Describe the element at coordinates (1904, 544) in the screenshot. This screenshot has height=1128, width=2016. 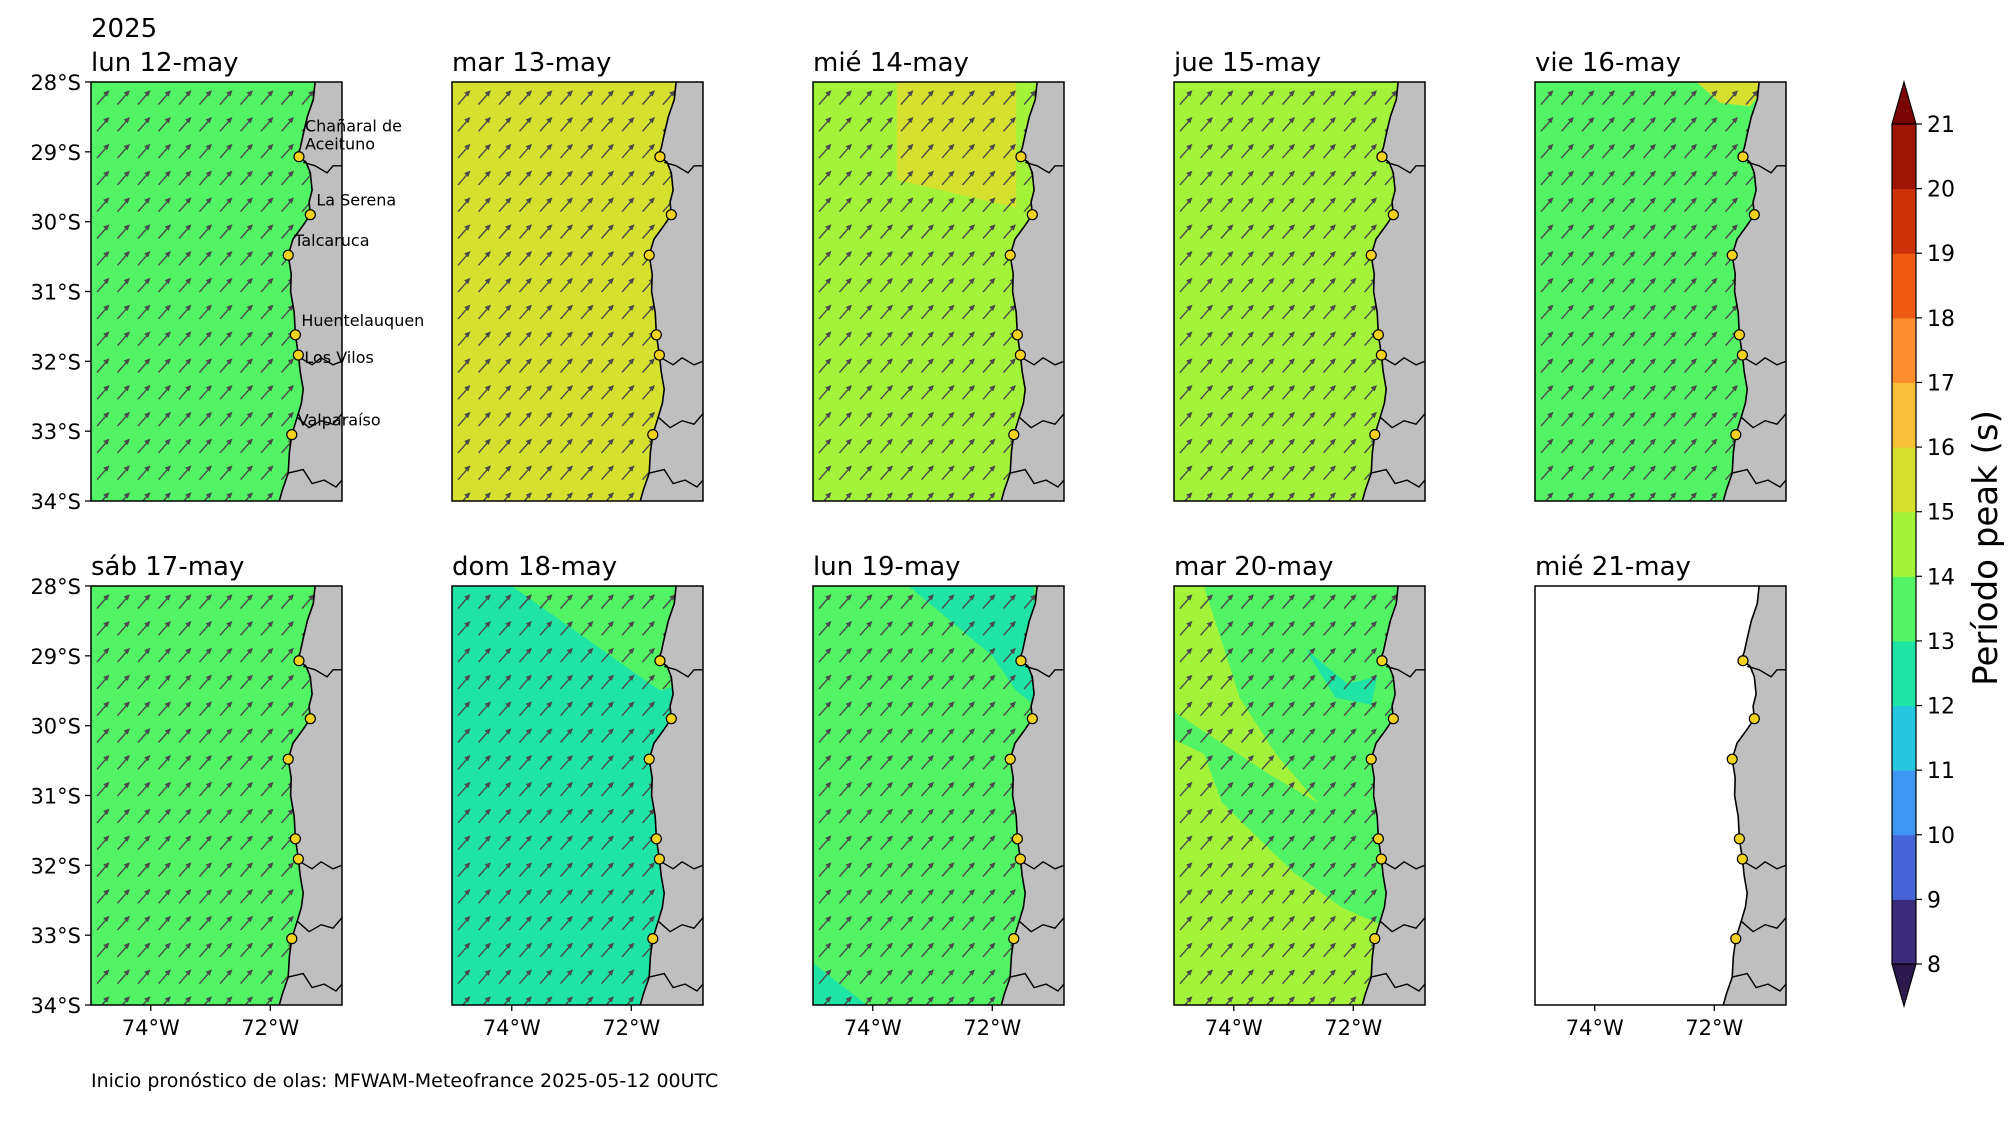
I see `colorbar-frame` at that location.